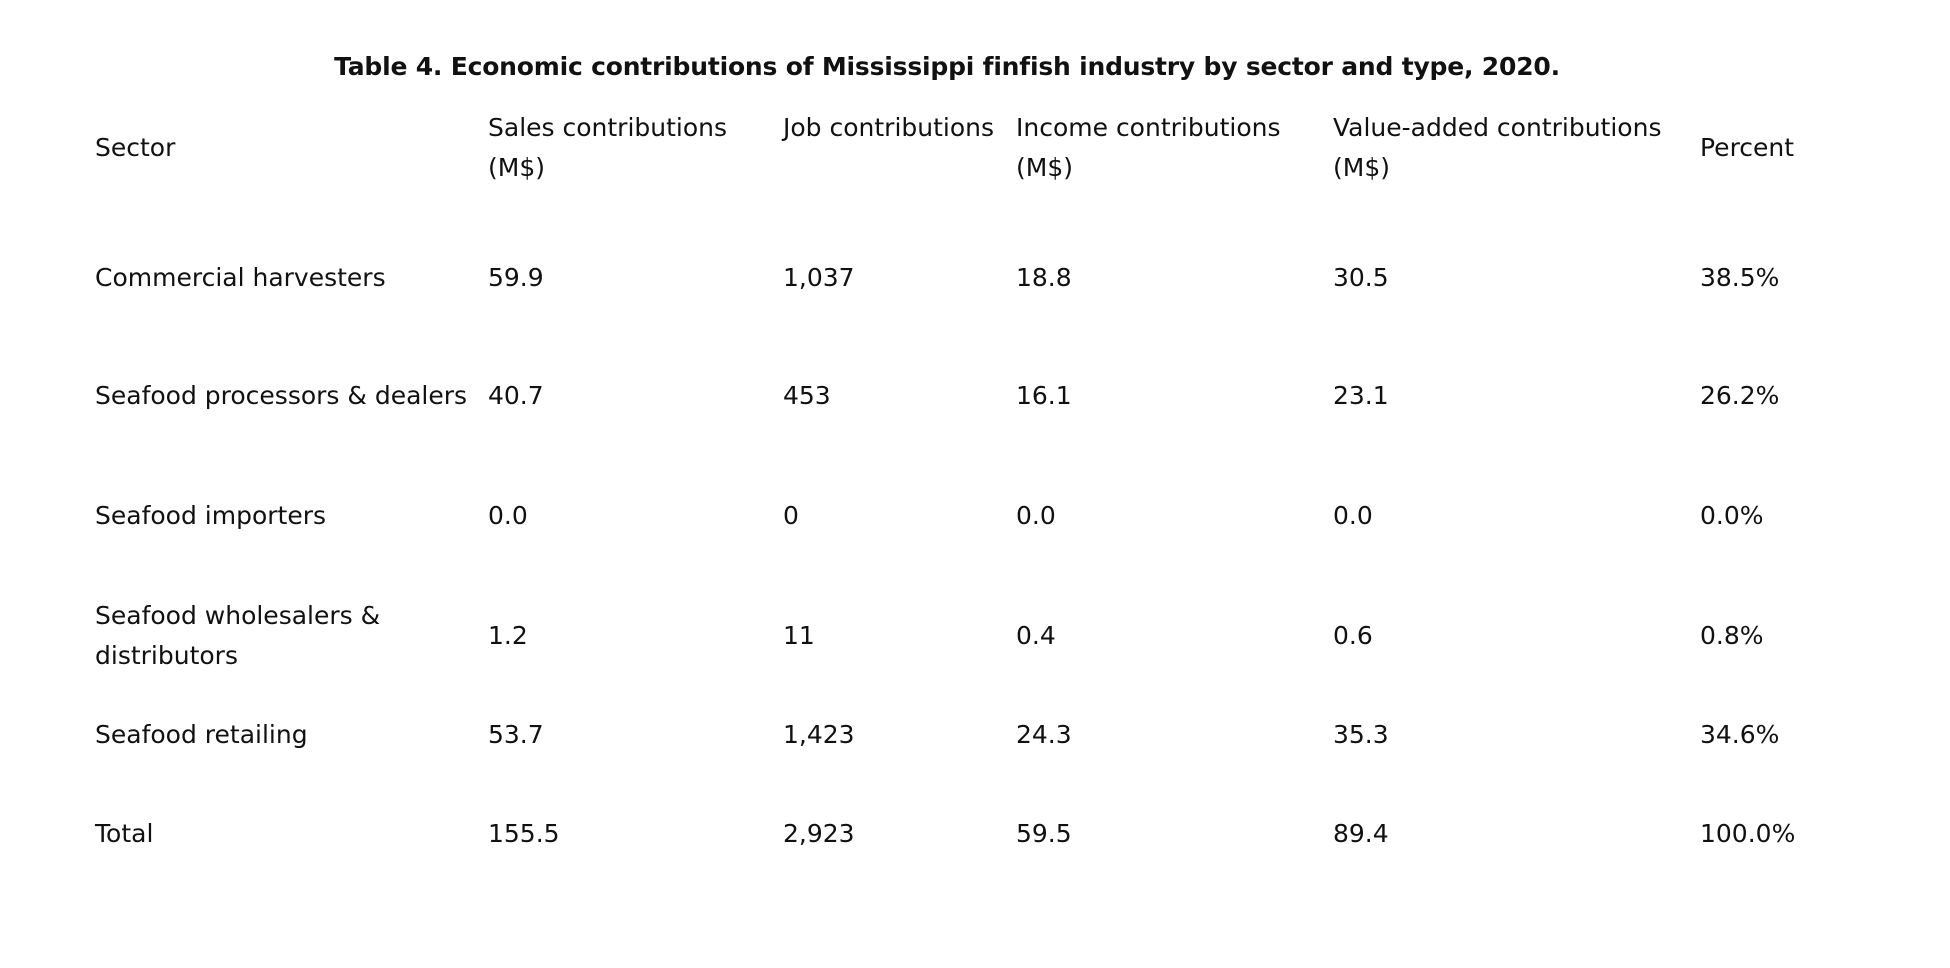  Describe the element at coordinates (1732, 515) in the screenshot. I see `cell-percent: 0.0%` at that location.